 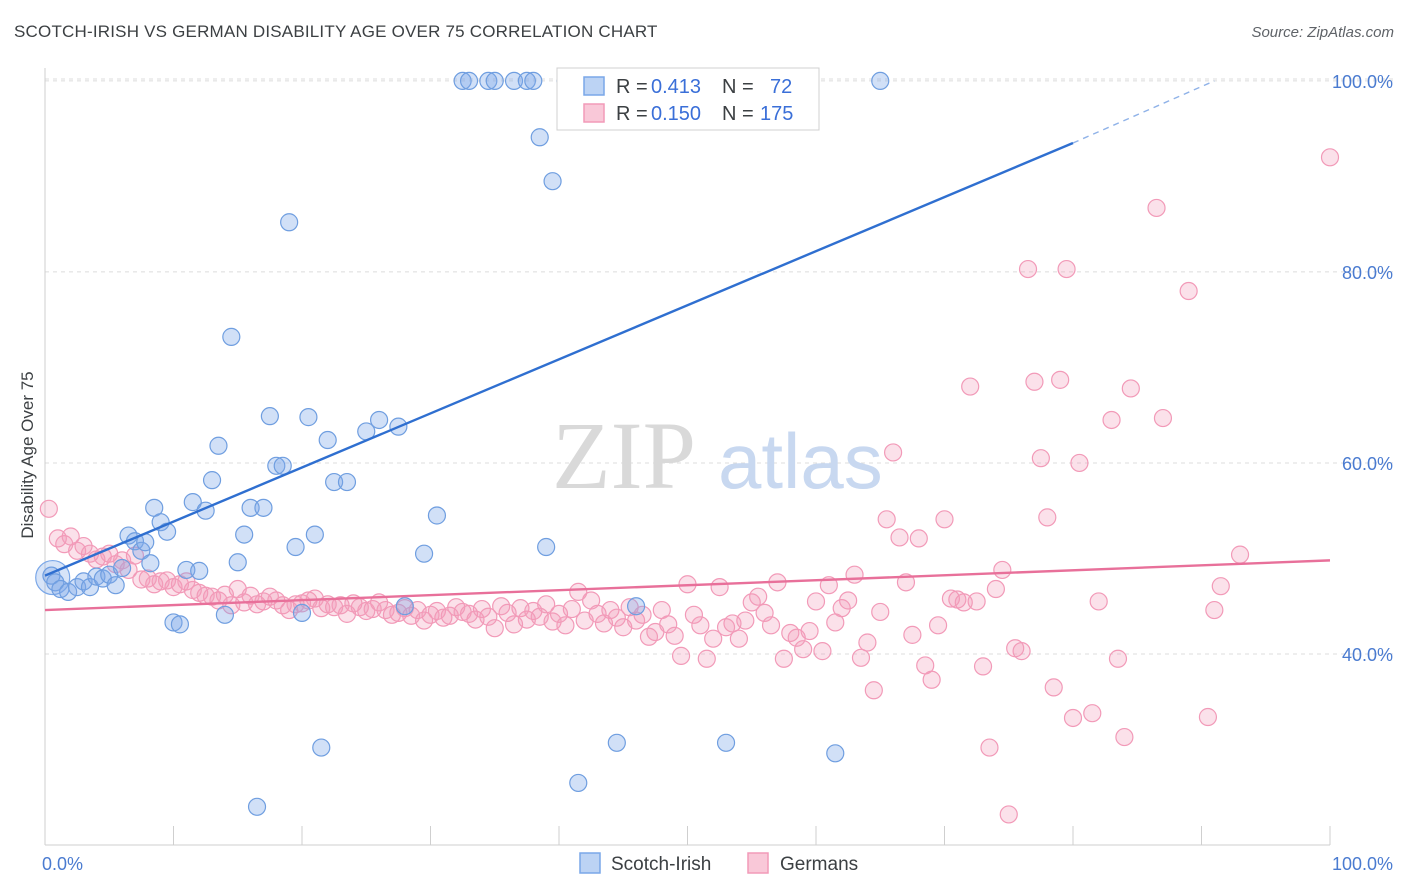 What do you see at coordinates (819, 864) in the screenshot?
I see `bottom-legend-germans: Germans` at bounding box center [819, 864].